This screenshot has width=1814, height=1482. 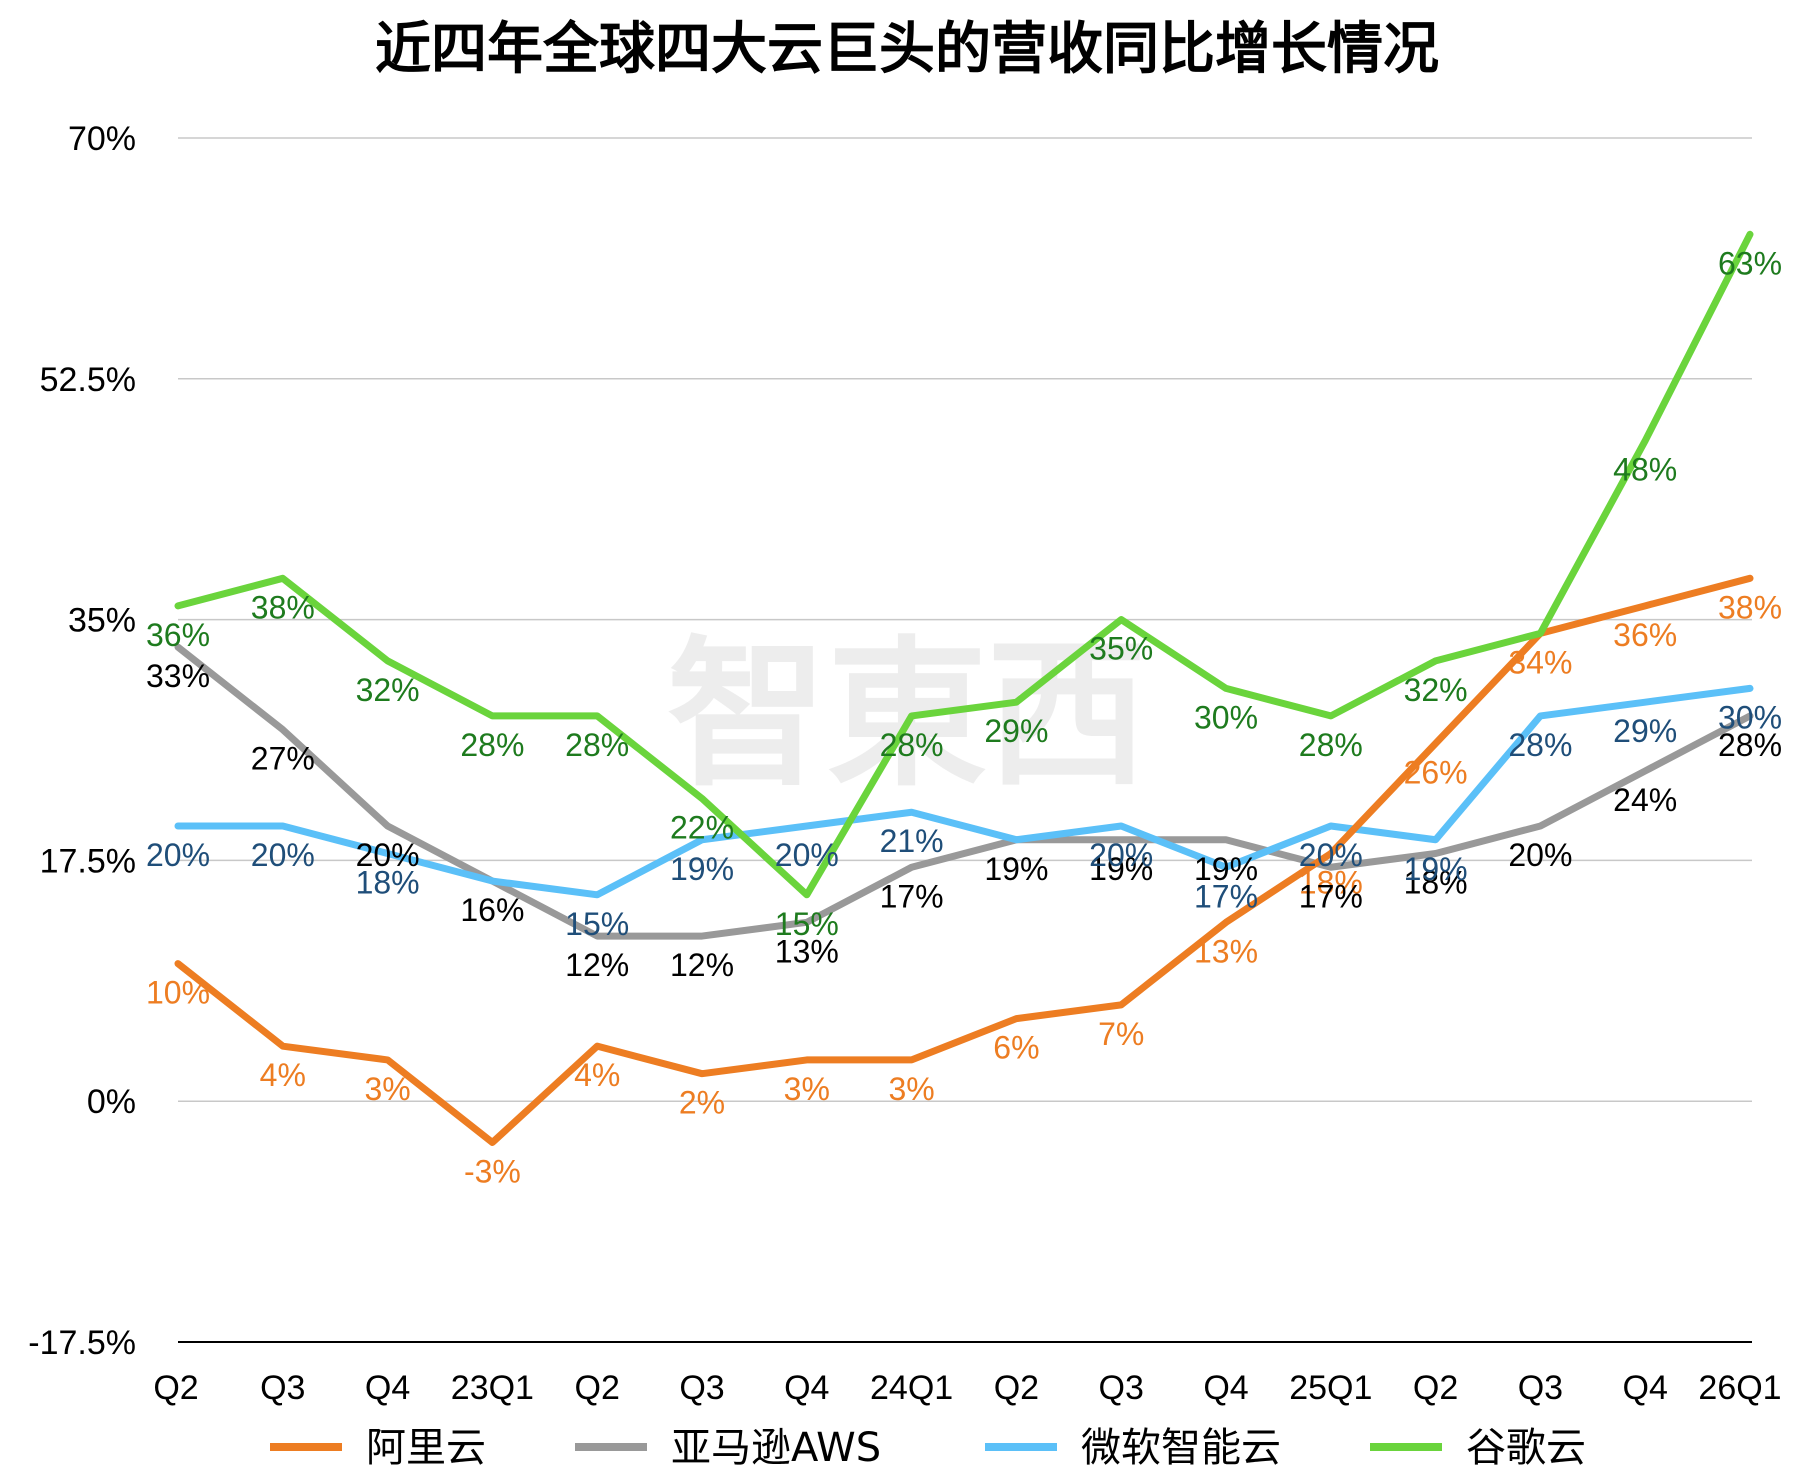 What do you see at coordinates (1121, 1034) in the screenshot?
I see `data-label: 7%` at bounding box center [1121, 1034].